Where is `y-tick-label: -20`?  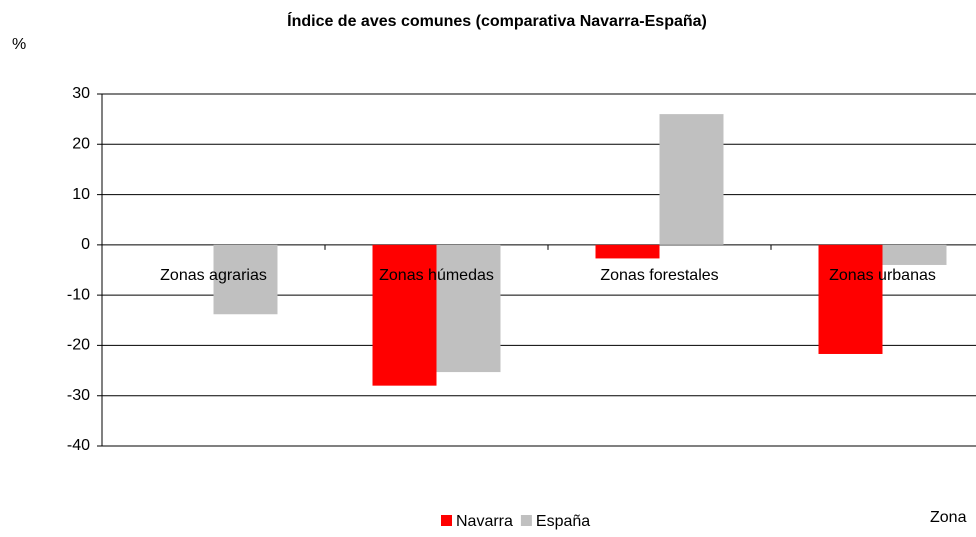 y-tick-label: -20 is located at coordinates (78, 345).